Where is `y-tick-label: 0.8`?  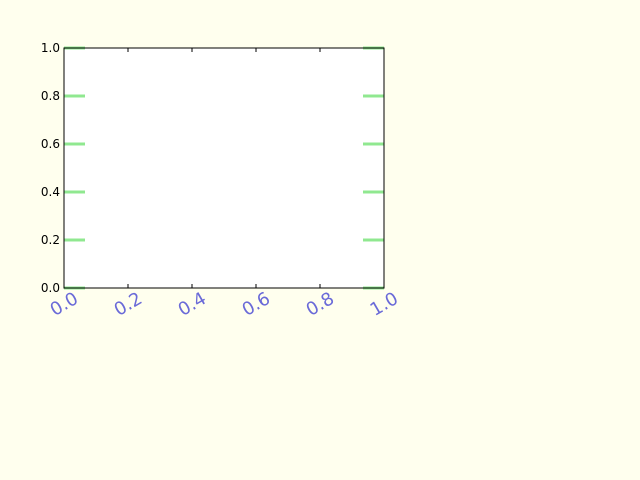 y-tick-label: 0.8 is located at coordinates (50, 96).